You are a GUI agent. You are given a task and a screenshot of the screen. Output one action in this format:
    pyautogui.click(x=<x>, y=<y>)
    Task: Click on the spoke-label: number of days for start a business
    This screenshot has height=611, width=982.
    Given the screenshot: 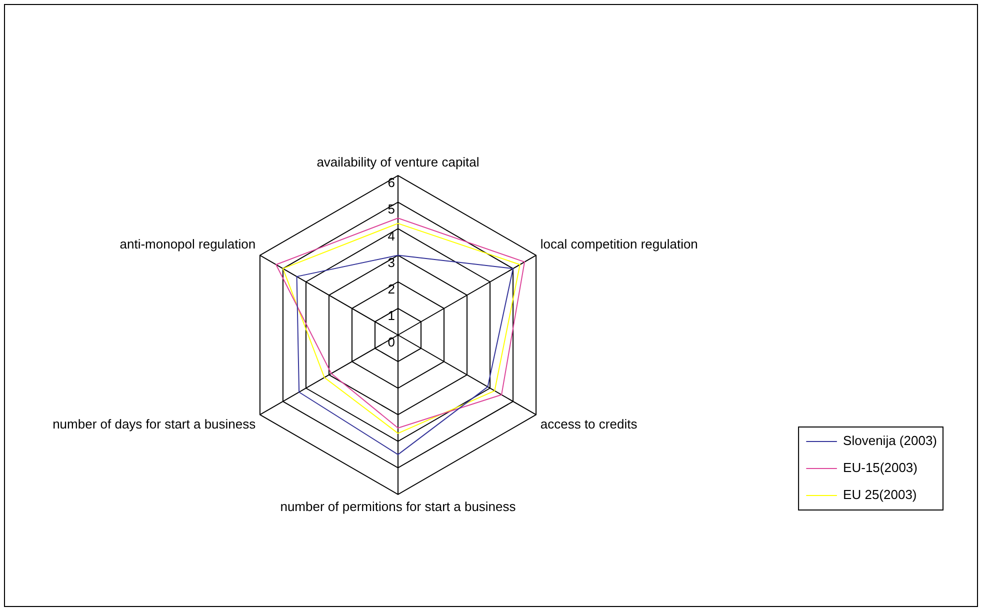 What is the action you would take?
    pyautogui.click(x=154, y=424)
    